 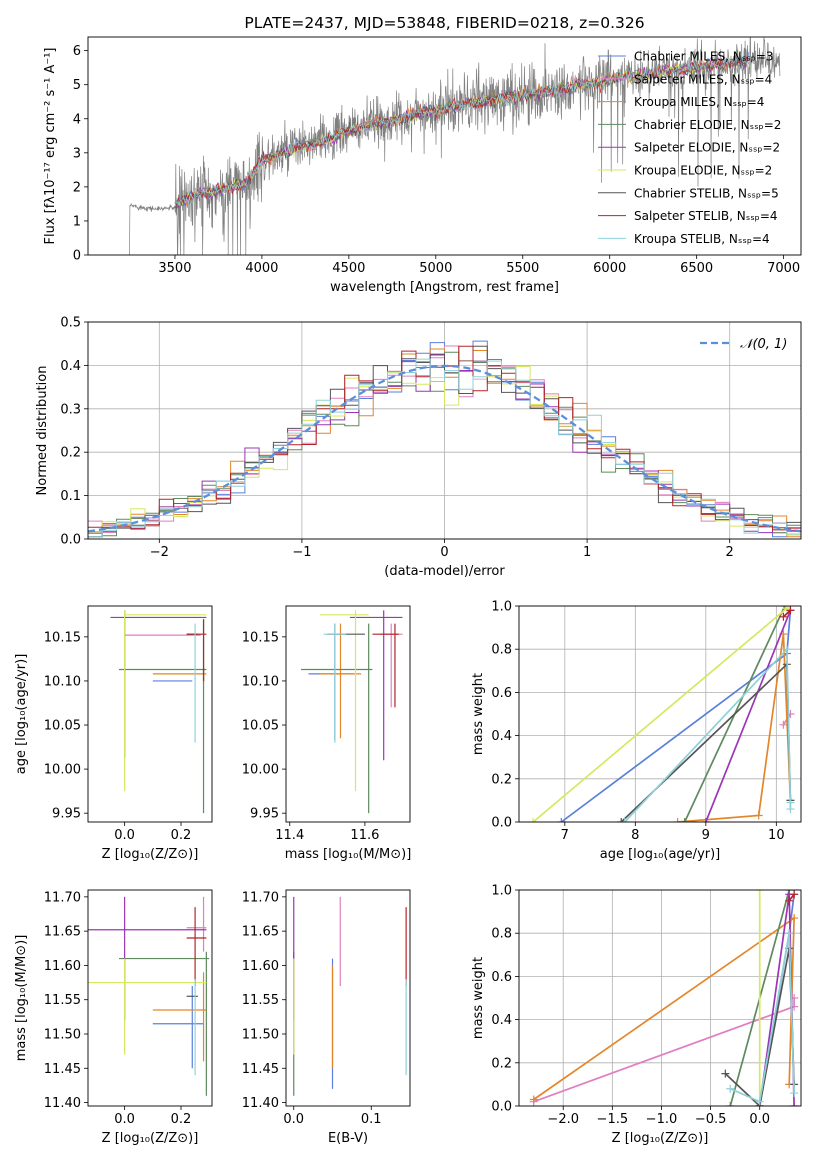 What do you see at coordinates (77, 256) in the screenshot?
I see `y-tick-label: 0` at bounding box center [77, 256].